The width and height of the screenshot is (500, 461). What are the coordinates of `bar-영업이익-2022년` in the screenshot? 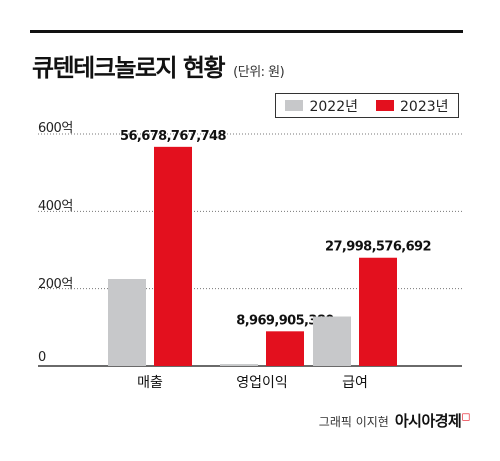 It's located at (239, 365).